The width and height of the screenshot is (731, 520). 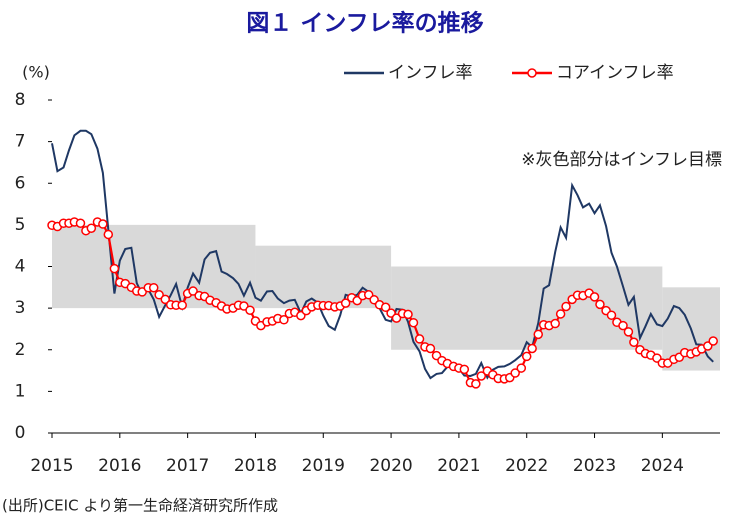 What do you see at coordinates (526, 466) in the screenshot?
I see `x-tick-label: 2022` at bounding box center [526, 466].